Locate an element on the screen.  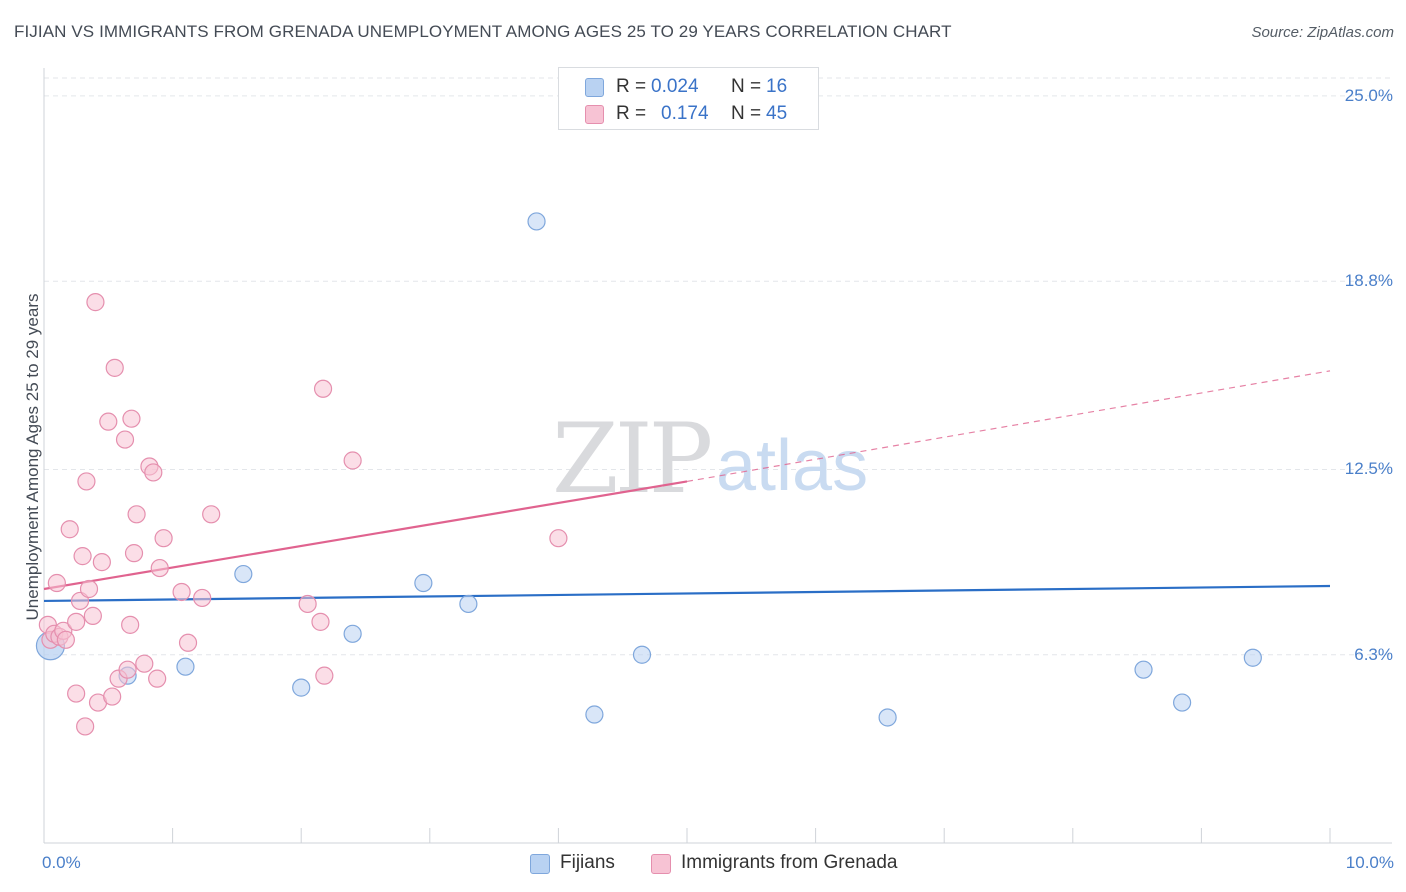
grenada-trend-line is located at coordinates (365, 535).